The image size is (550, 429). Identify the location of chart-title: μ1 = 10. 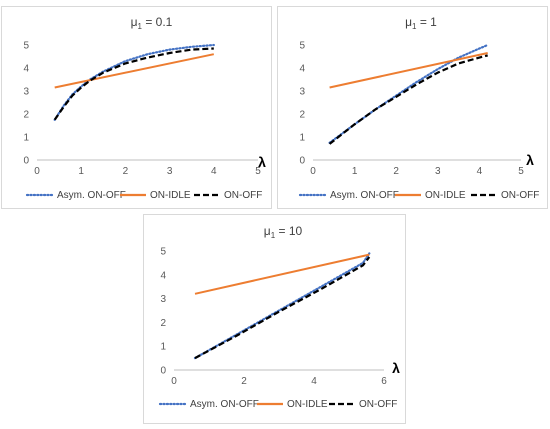
(283, 232).